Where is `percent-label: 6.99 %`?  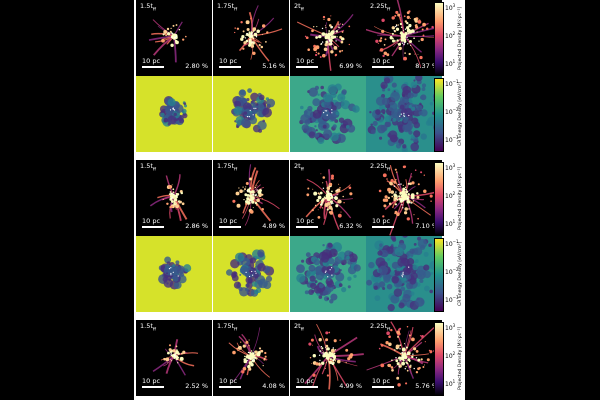 percent-label: 6.99 % is located at coordinates (350, 66).